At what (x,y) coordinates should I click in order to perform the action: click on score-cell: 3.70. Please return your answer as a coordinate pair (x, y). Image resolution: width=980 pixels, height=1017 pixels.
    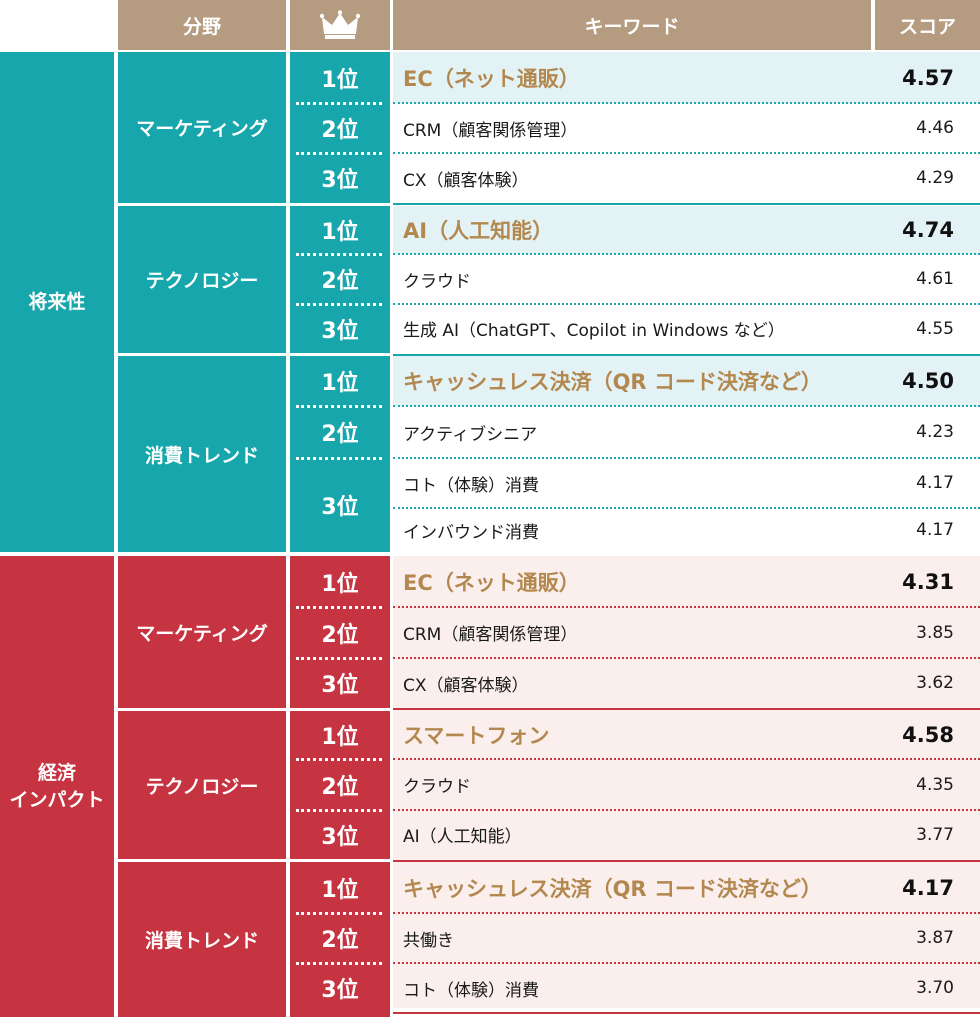
    Looking at the image, I should click on (935, 988).